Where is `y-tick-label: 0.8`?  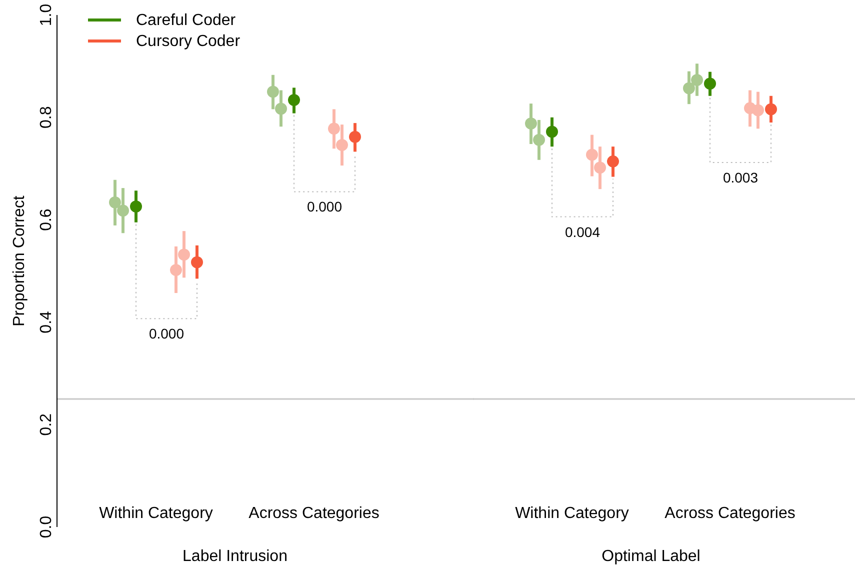
y-tick-label: 0.8 is located at coordinates (46, 117).